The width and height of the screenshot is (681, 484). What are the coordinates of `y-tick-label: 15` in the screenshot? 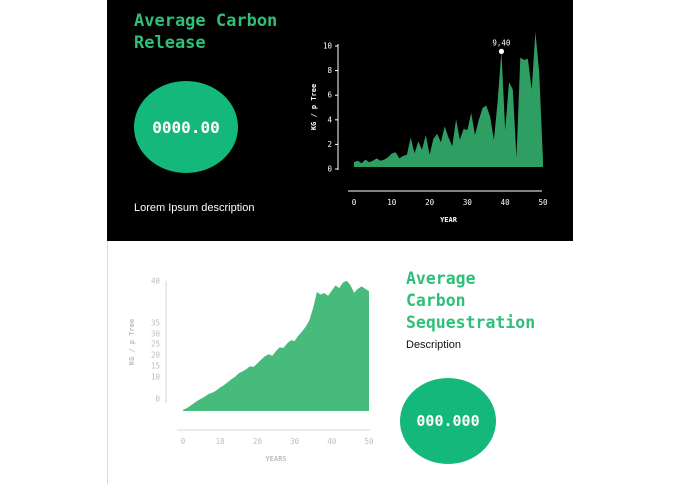 It's located at (155, 366).